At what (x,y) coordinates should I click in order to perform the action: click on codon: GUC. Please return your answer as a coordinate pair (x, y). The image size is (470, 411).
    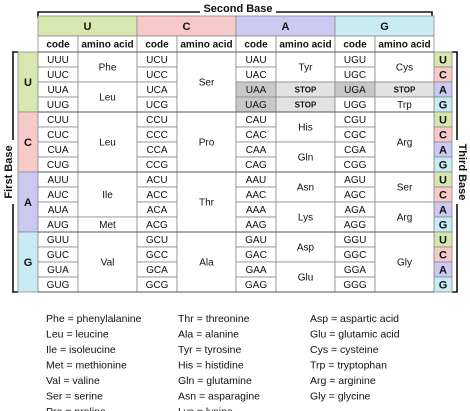
    Looking at the image, I should click on (58, 255).